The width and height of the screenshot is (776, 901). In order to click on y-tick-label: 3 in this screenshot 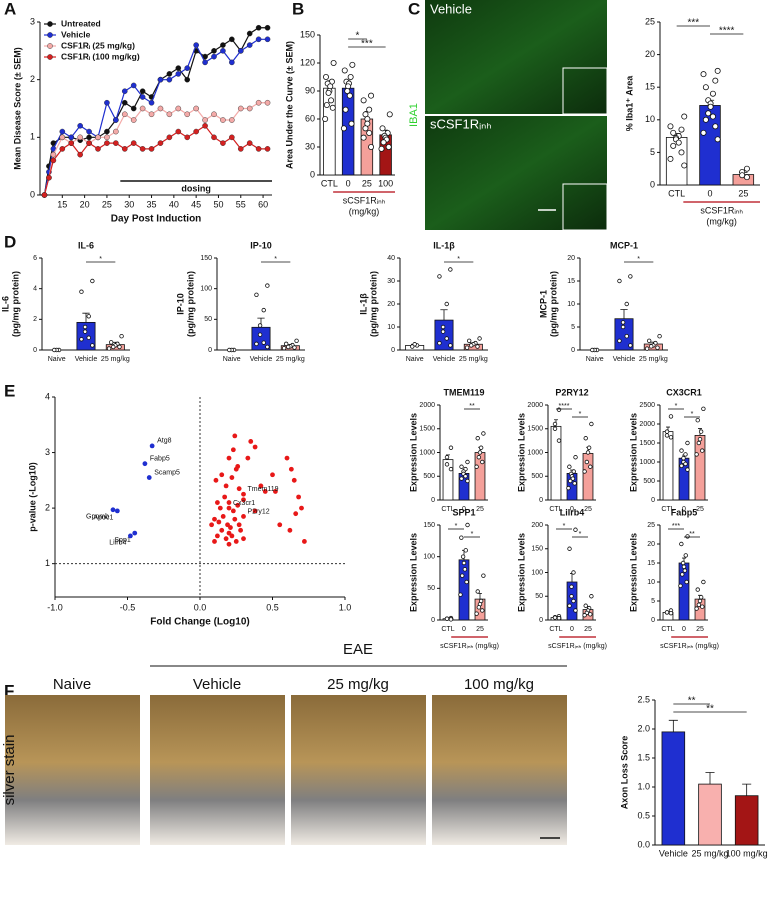, I will do `click(32, 21)`.